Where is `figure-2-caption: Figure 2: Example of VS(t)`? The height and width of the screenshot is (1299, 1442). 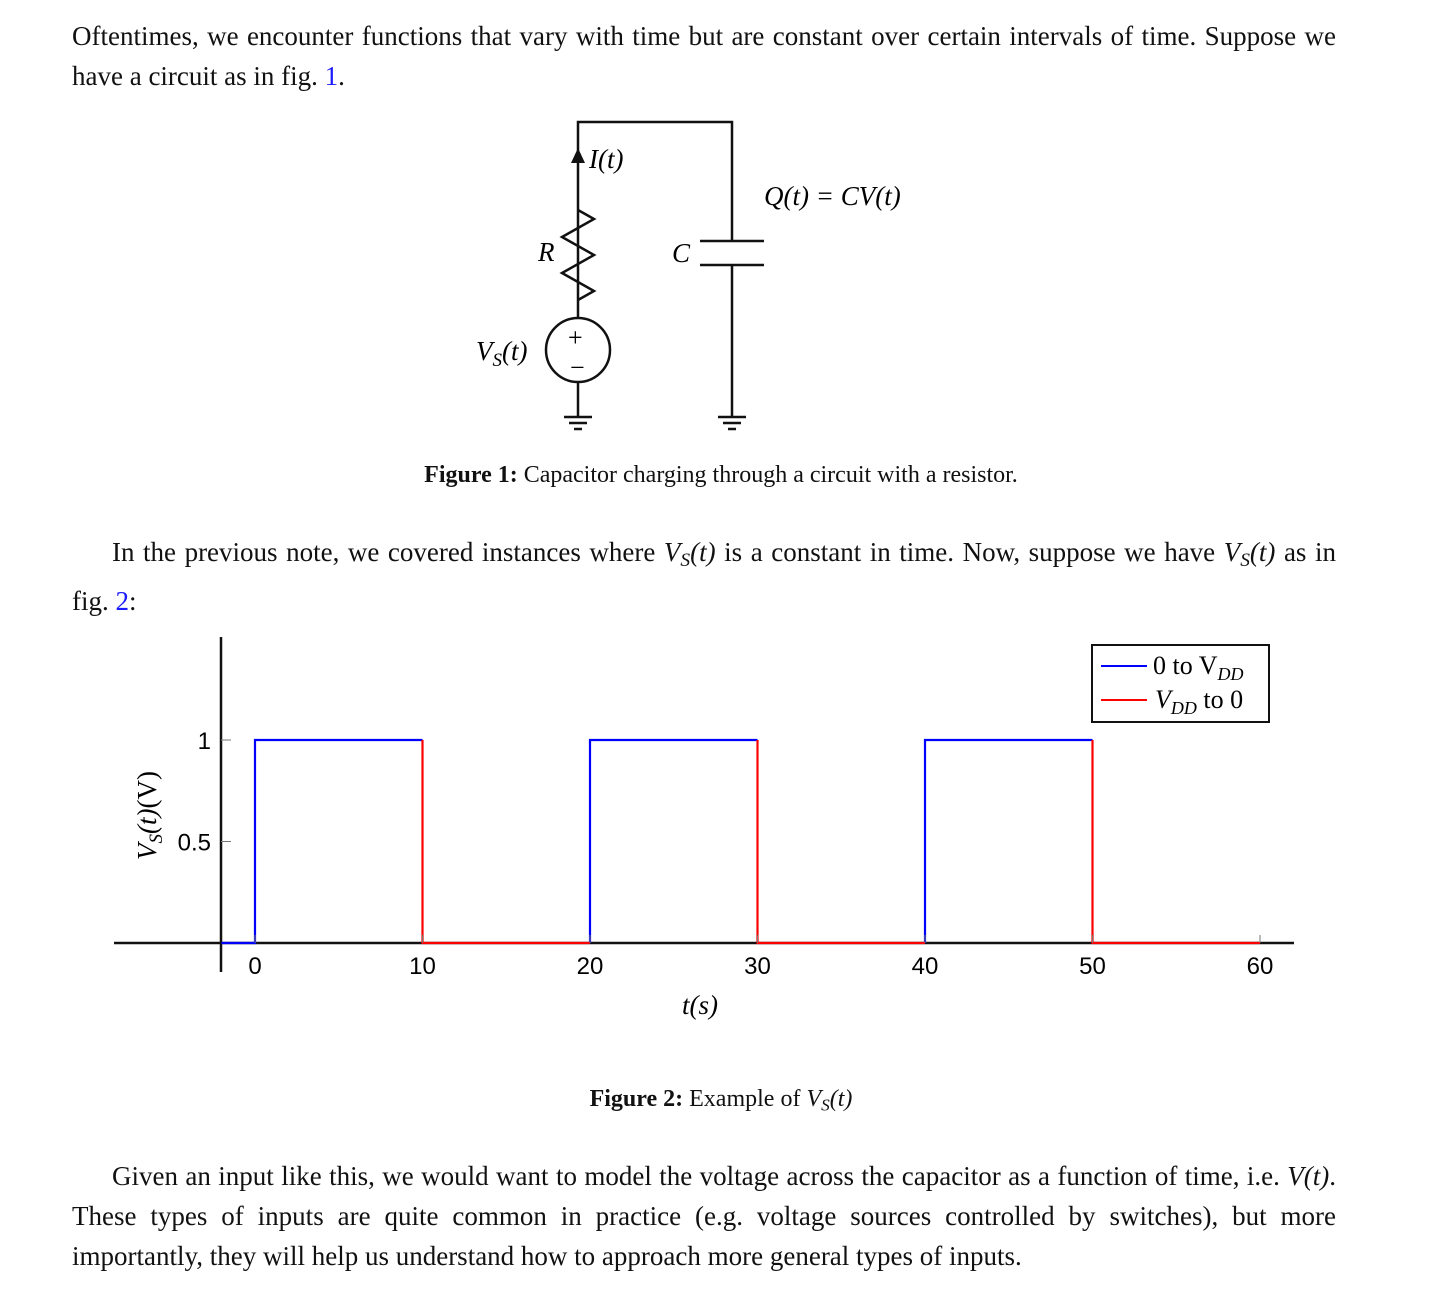
figure-2-caption: Figure 2: Example of VS(t) is located at coordinates (721, 1100).